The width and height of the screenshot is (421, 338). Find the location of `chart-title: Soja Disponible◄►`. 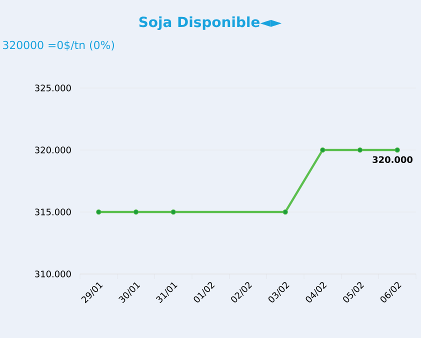

chart-title: Soja Disponible◄► is located at coordinates (210, 23).